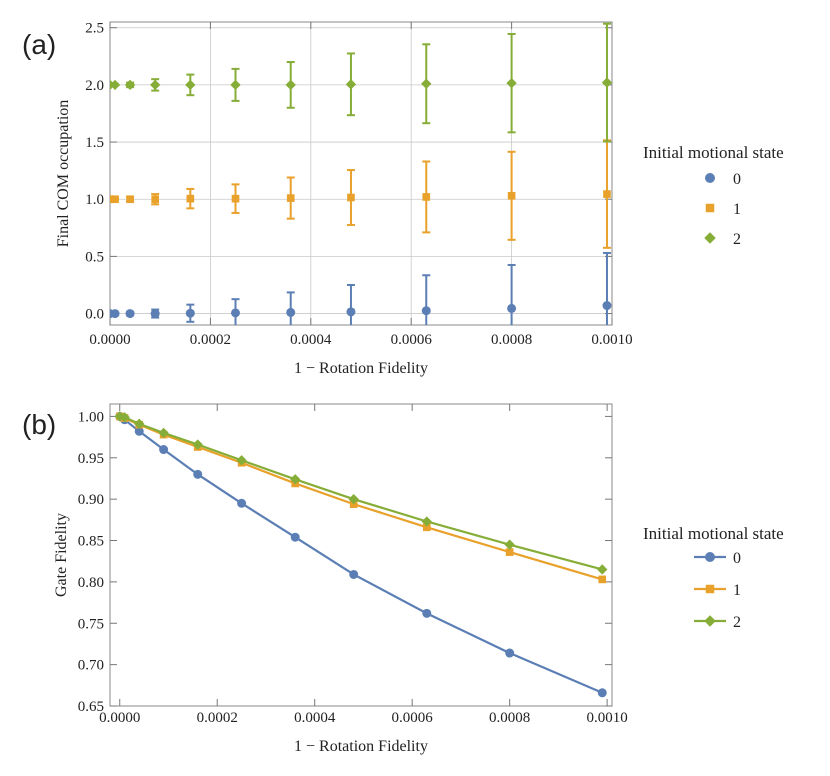 The height and width of the screenshot is (776, 830). Describe the element at coordinates (713, 195) in the screenshot. I see `panel-a-legend: Initial motional state 0 1 2` at that location.